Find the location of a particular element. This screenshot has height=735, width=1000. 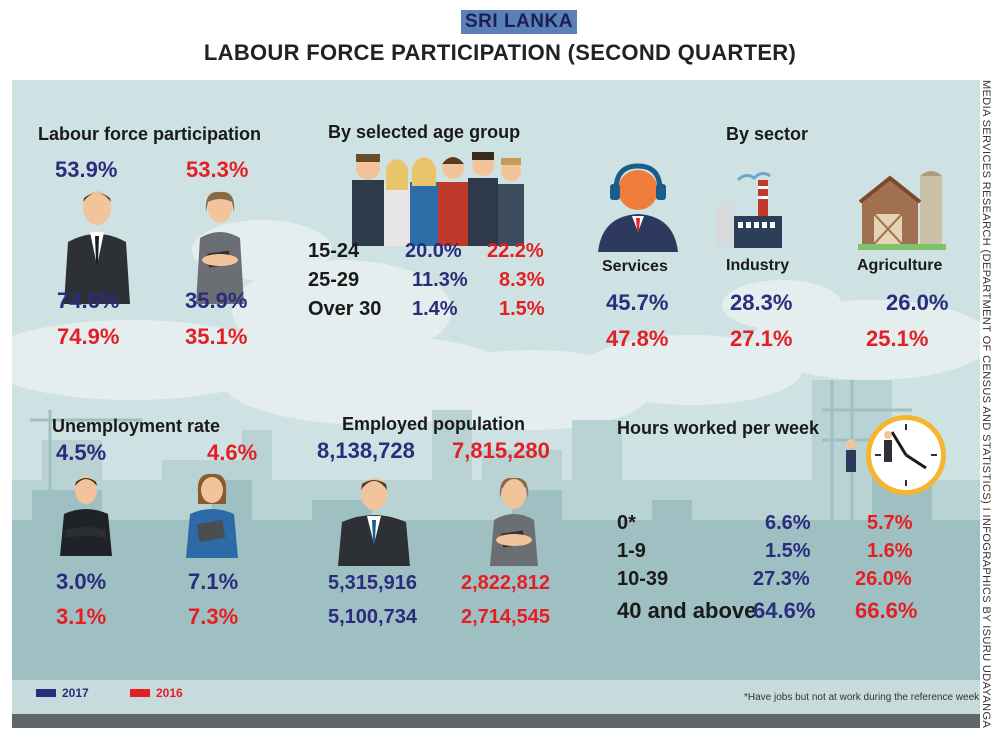

unemployment-2017-value: 4.5% is located at coordinates (81, 452).